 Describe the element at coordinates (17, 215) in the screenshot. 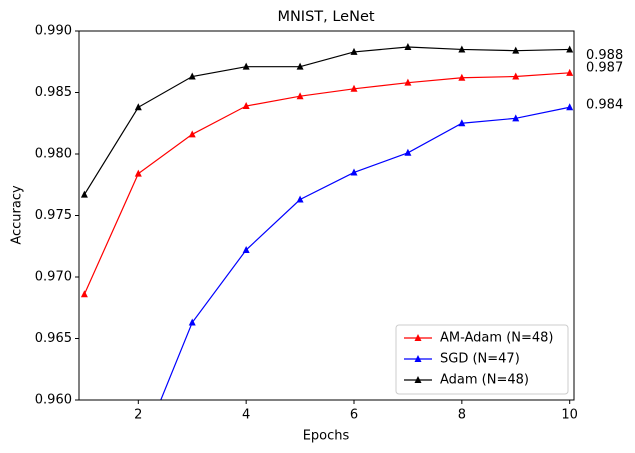

I see `y-axis-label: Accuracy` at that location.